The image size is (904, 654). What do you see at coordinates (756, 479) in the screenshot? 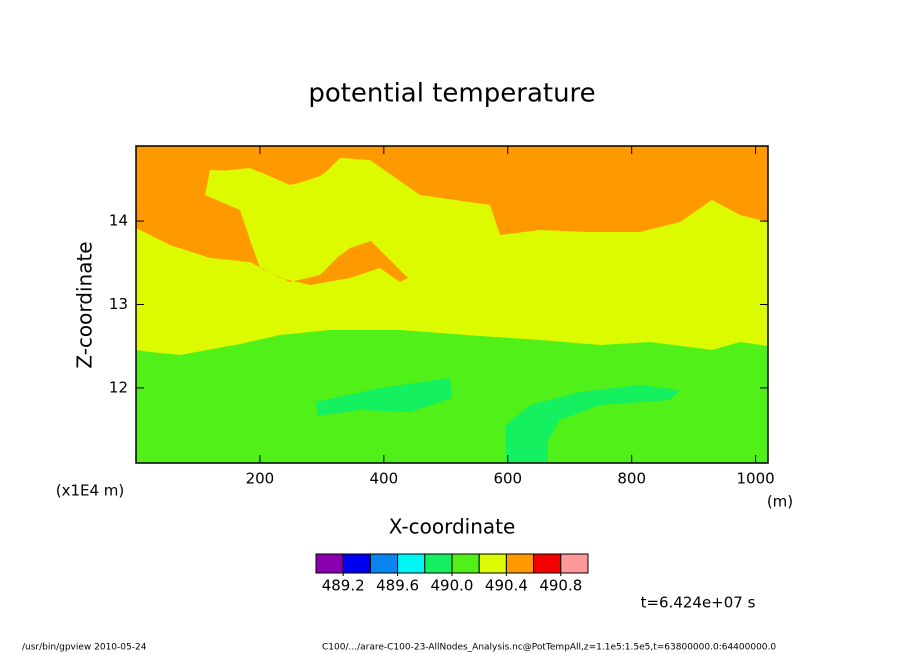
I see `x-tick-label: 1000` at bounding box center [756, 479].